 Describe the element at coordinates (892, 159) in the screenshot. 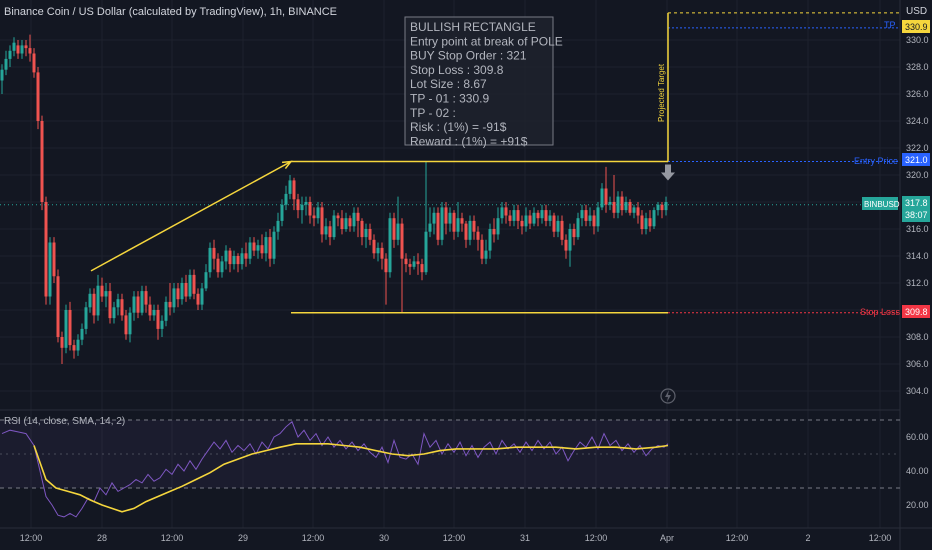

I see `level-entry: Entry Price 321.0` at that location.